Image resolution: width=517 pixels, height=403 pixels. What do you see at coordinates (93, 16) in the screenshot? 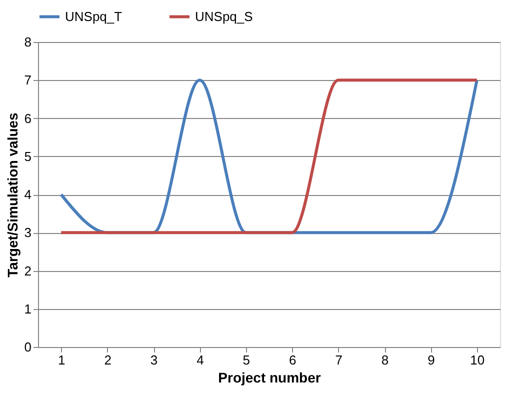
I see `legend-label: UNSpq_T` at bounding box center [93, 16].